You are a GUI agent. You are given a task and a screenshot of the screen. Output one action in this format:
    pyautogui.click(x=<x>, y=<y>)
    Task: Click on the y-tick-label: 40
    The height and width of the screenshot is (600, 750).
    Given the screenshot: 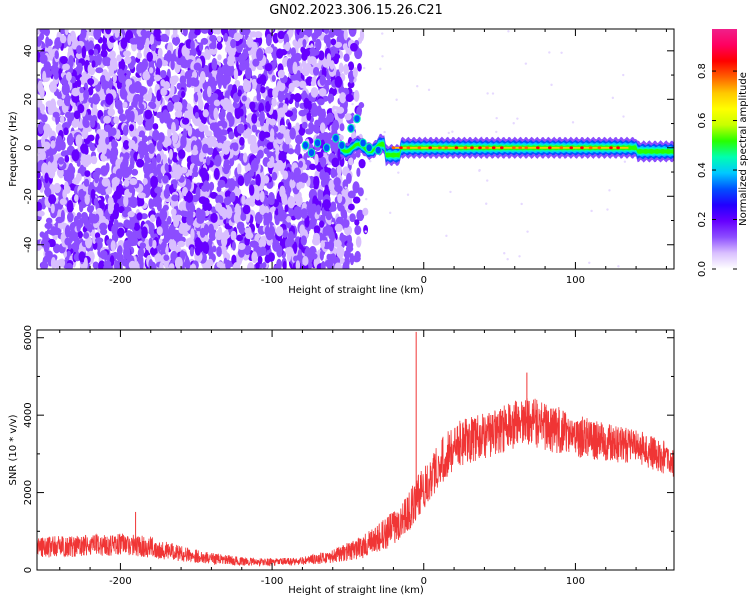 What is the action you would take?
    pyautogui.click(x=28, y=50)
    